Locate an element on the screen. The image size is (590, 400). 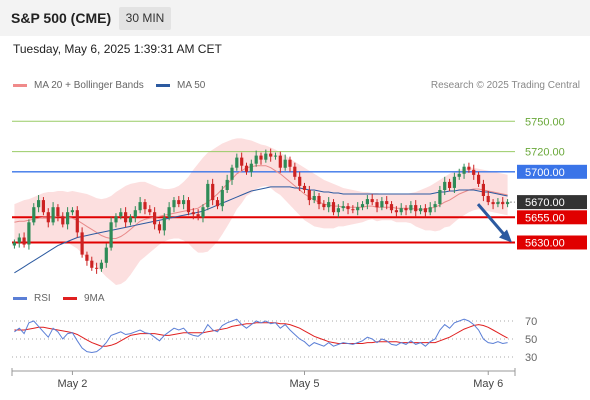
legend-item-ma20: MA 20 + Bollinger Bands is located at coordinates (78, 85).